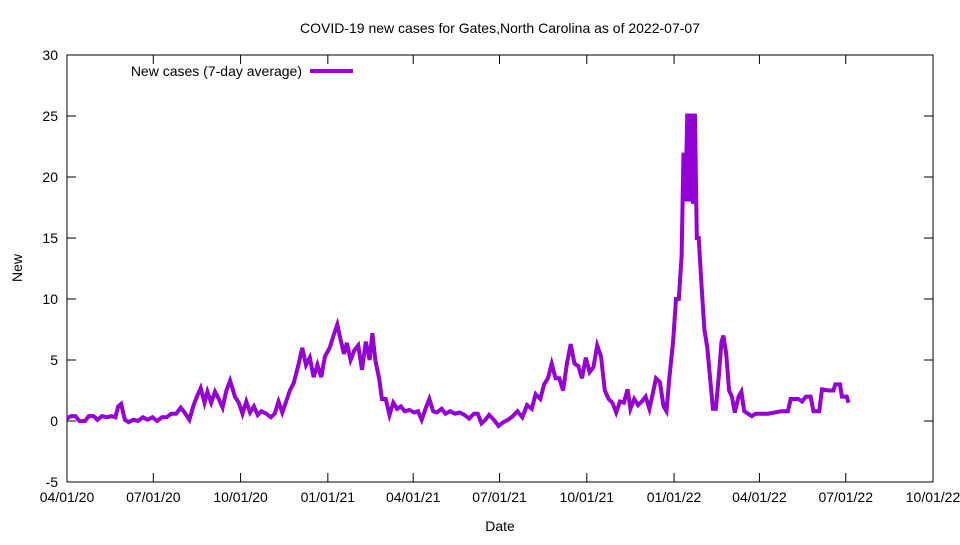 This screenshot has width=960, height=545. I want to click on x-tick-label: 10/01/20, so click(240, 497).